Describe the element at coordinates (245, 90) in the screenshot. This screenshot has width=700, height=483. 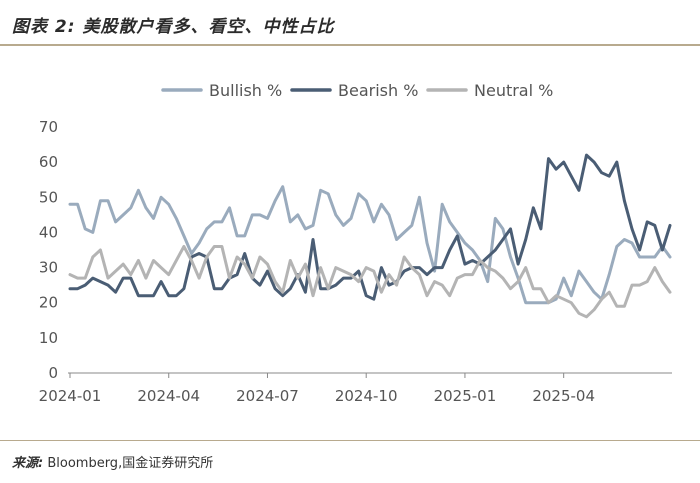
I see `legend-label-bullish: Bullish %` at that location.